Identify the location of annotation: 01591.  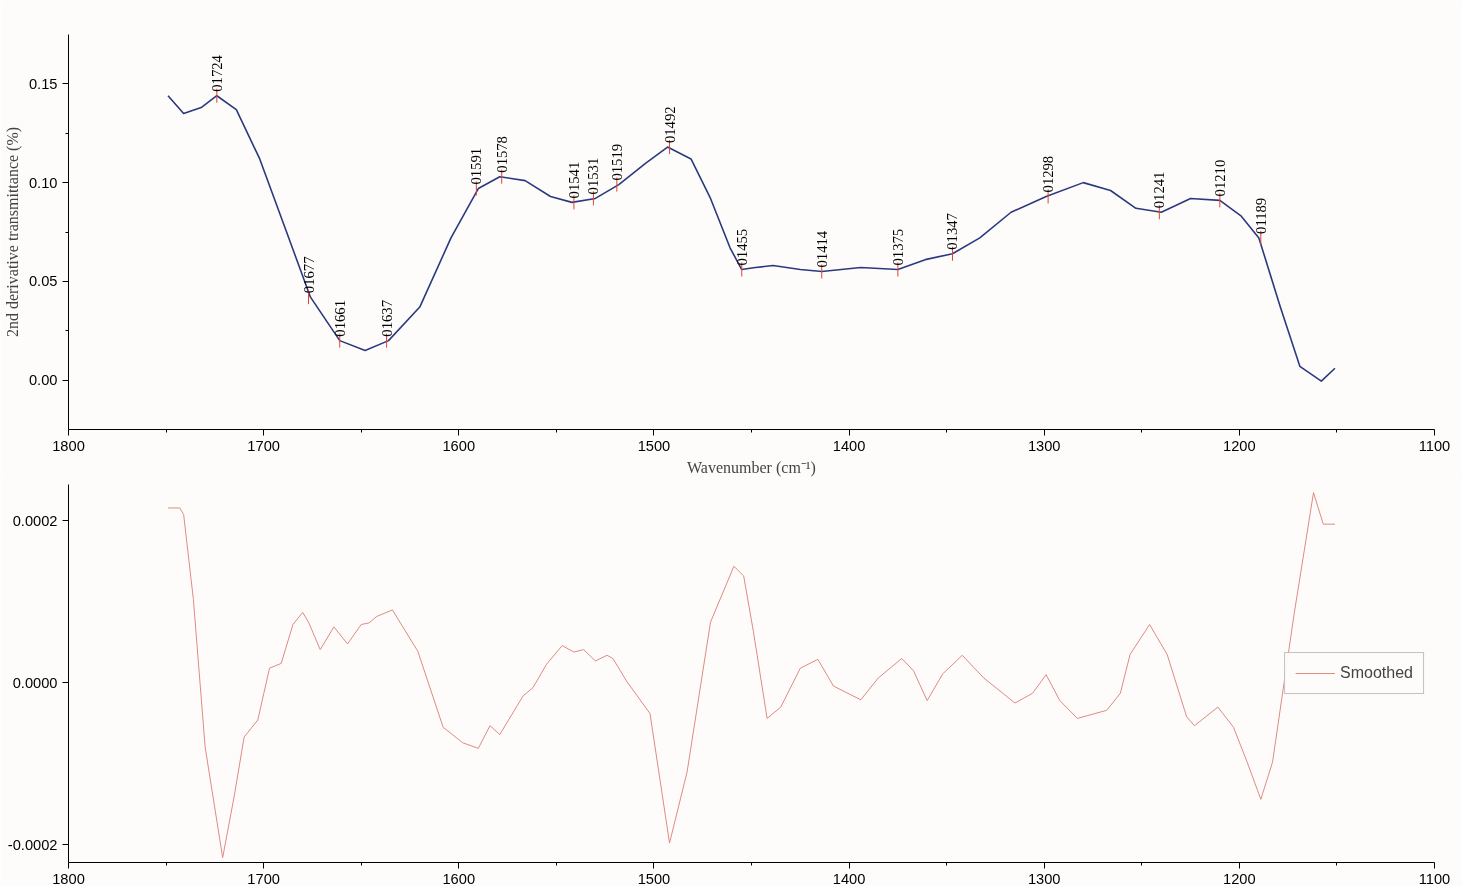
(476, 166).